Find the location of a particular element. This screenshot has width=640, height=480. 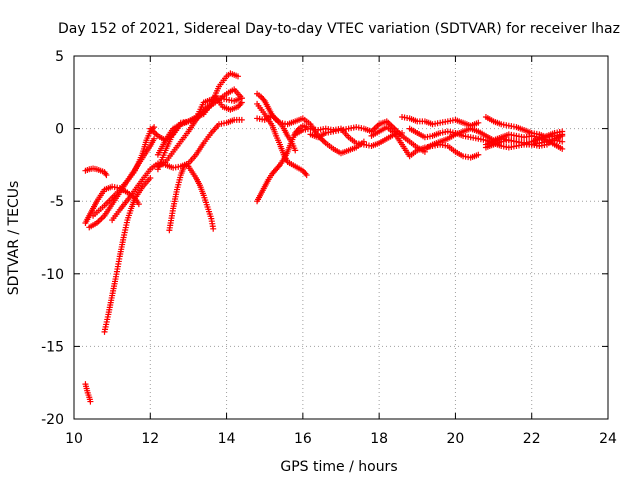

x-tick-label: 12 is located at coordinates (150, 439).